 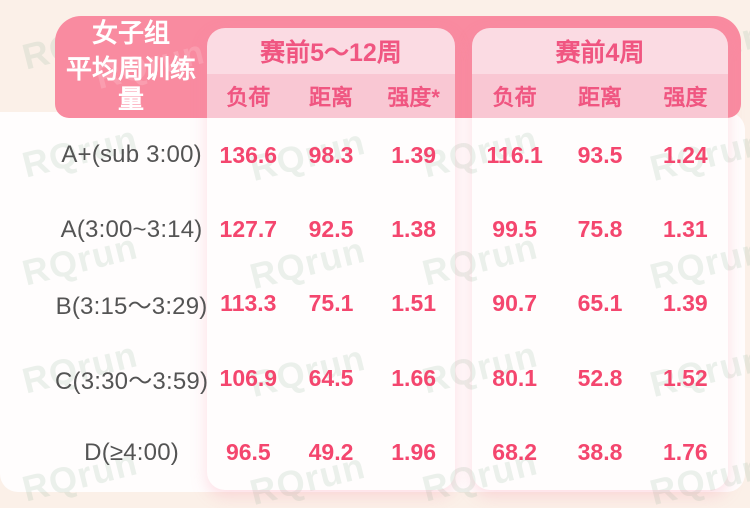 What do you see at coordinates (685, 229) in the screenshot?
I see `table-cell: 1.31` at bounding box center [685, 229].